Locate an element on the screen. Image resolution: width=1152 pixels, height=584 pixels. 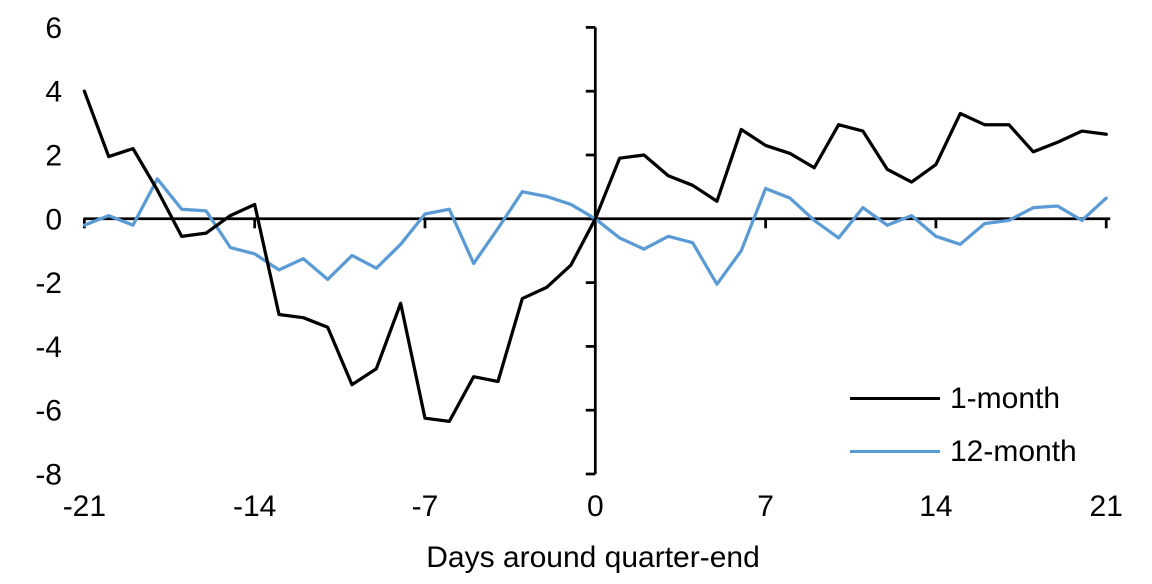
x-tick-label: -14 is located at coordinates (254, 506).